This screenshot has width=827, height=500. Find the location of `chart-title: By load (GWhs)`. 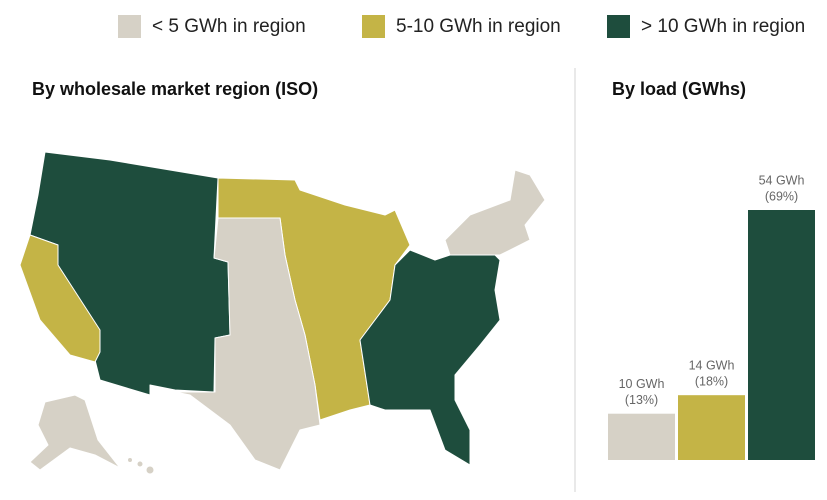

chart-title: By load (GWhs) is located at coordinates (679, 89).